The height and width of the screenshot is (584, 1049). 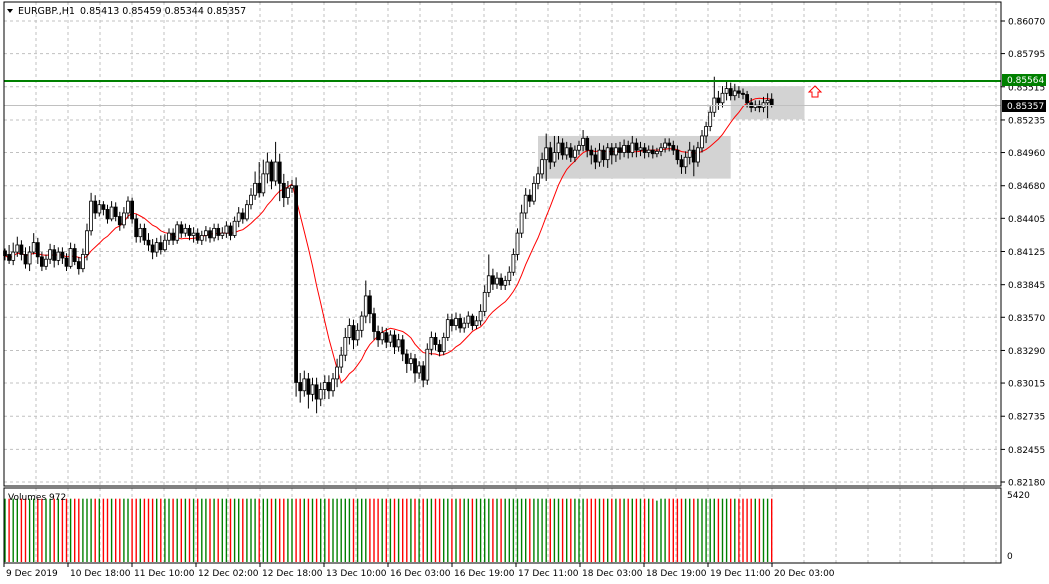 What do you see at coordinates (388, 530) in the screenshot?
I see `volume-histogram` at bounding box center [388, 530].